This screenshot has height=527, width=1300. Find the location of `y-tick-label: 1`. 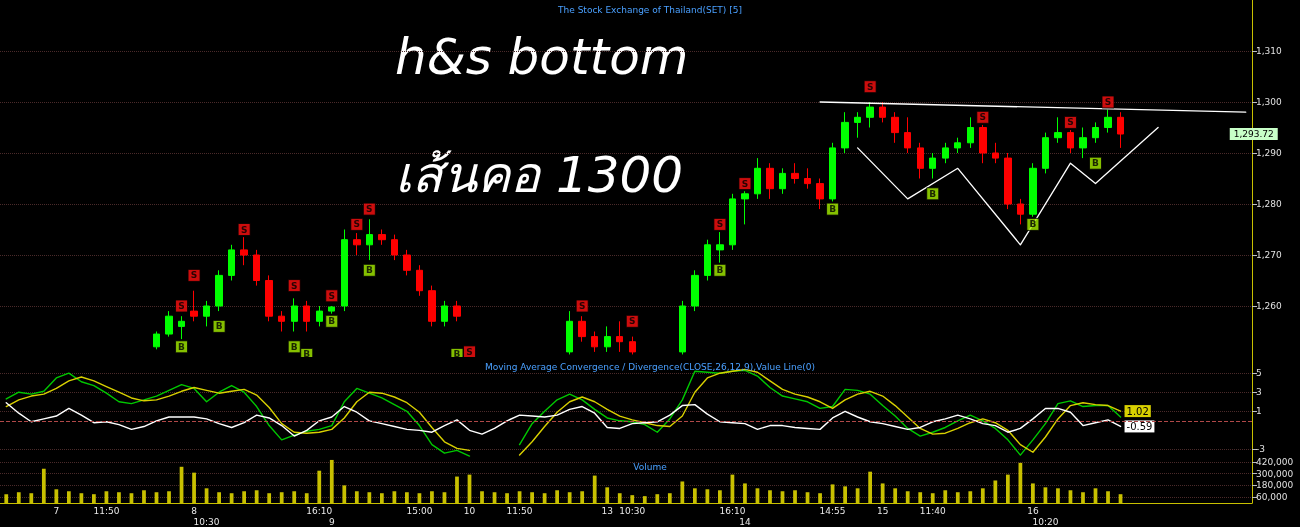

y-tick-label: 1 is located at coordinates (1259, 411).